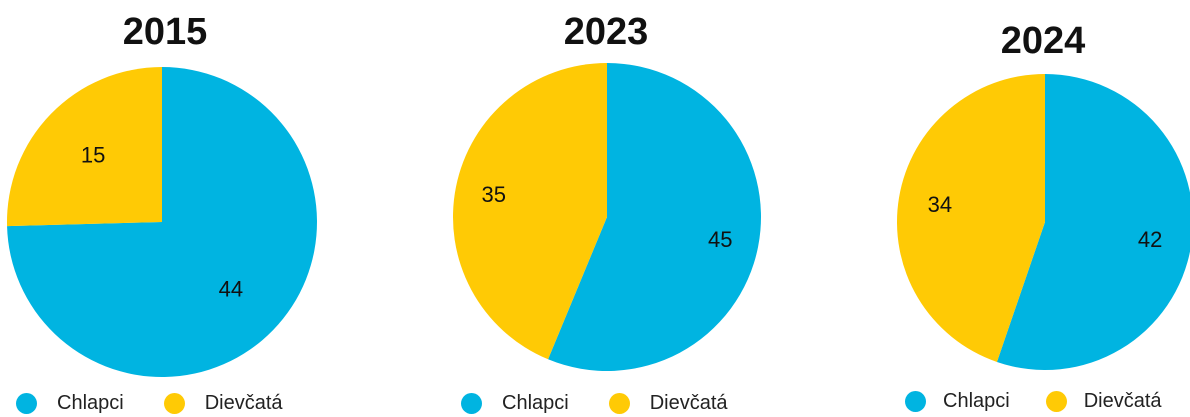  I want to click on data-label-chlapci: 42, so click(1150, 239).